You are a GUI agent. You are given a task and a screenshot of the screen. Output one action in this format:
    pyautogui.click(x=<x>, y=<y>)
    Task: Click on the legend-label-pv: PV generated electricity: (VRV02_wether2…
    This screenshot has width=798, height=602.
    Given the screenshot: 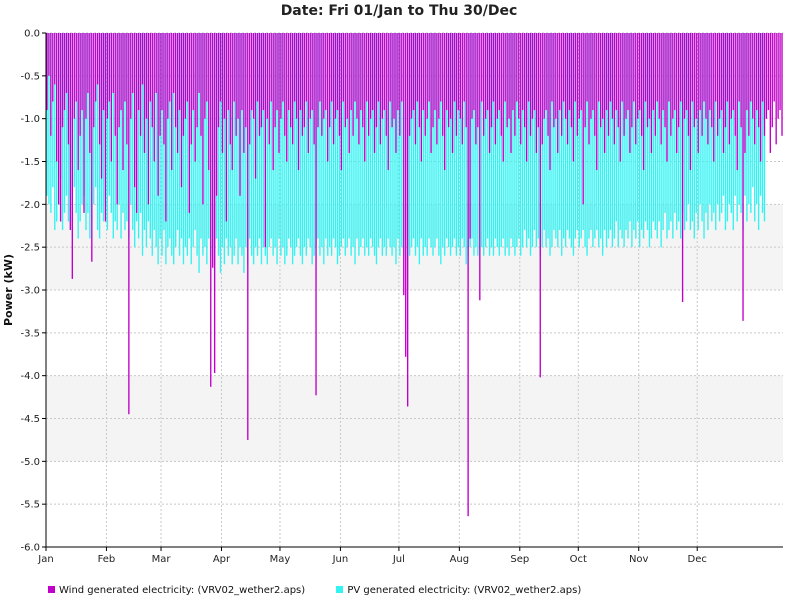 What is the action you would take?
    pyautogui.click(x=464, y=590)
    